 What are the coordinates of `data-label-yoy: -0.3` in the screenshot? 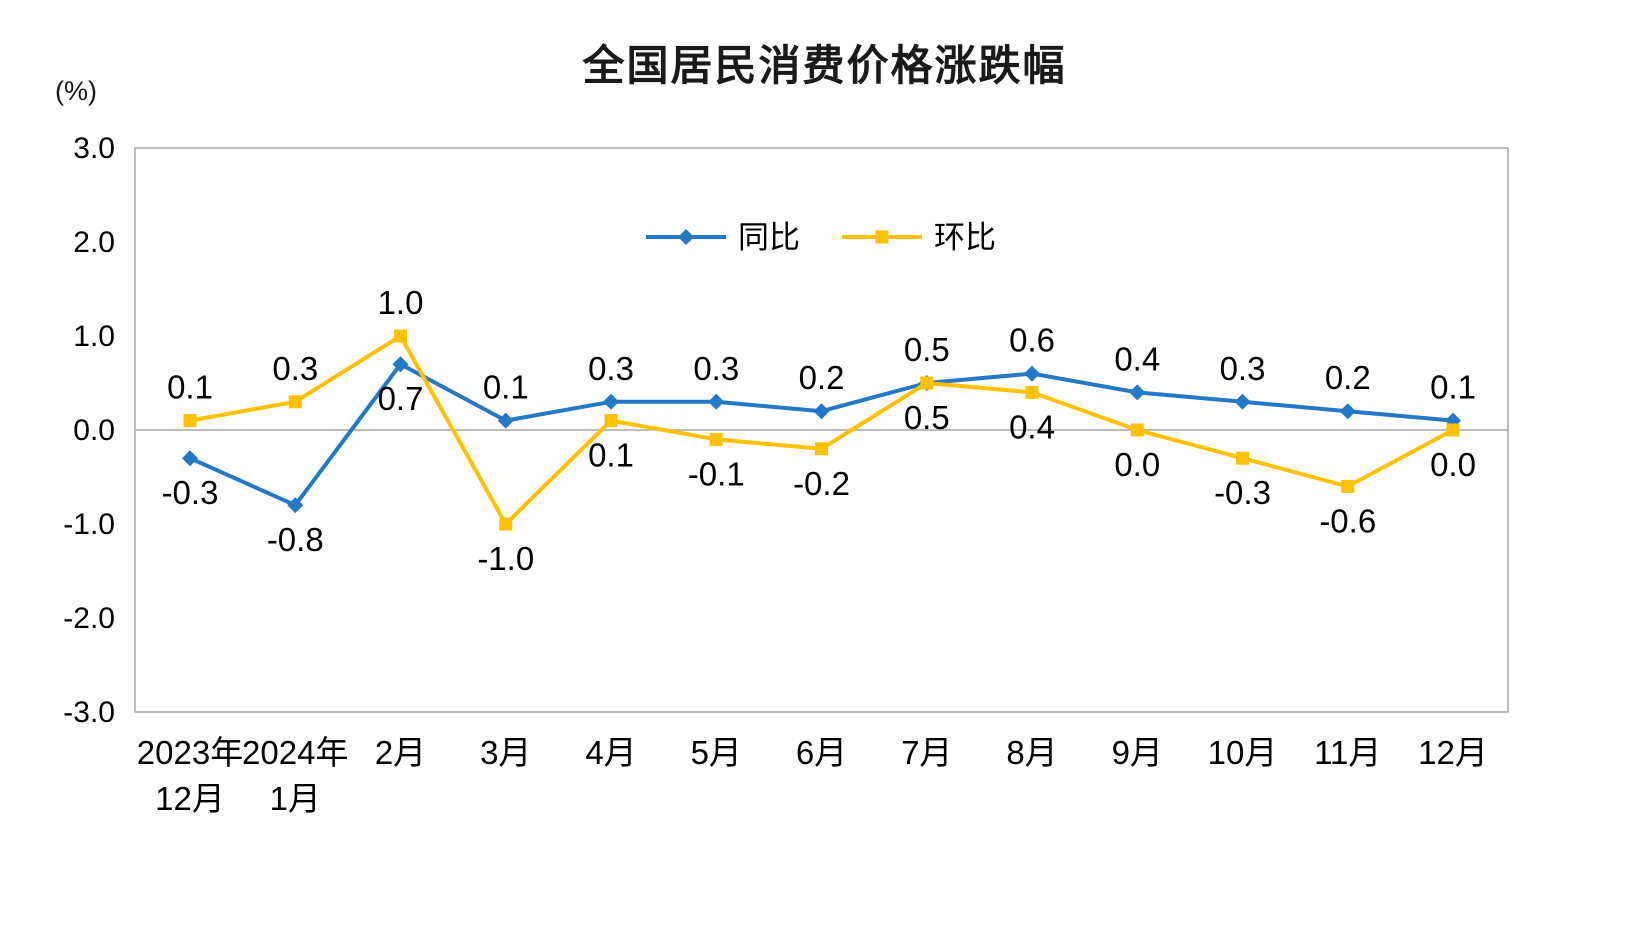 It's located at (190, 492).